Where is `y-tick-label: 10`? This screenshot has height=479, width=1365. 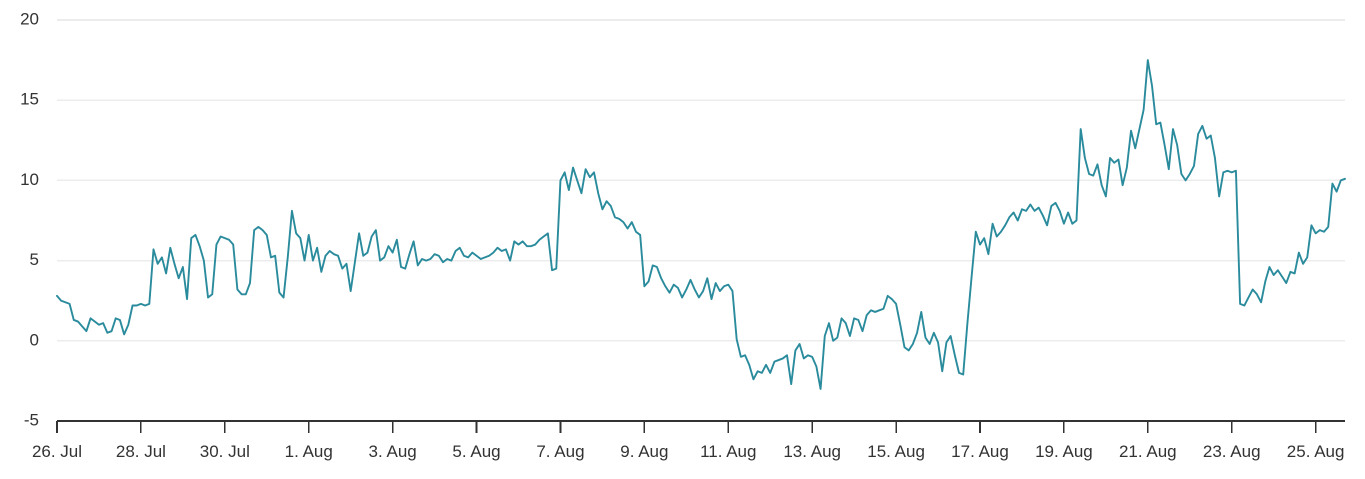 y-tick-label: 10 is located at coordinates (29, 179).